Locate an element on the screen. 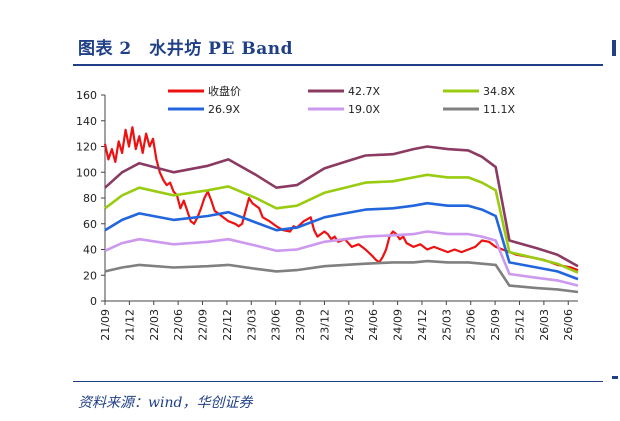  footer-rule is located at coordinates (338, 381).